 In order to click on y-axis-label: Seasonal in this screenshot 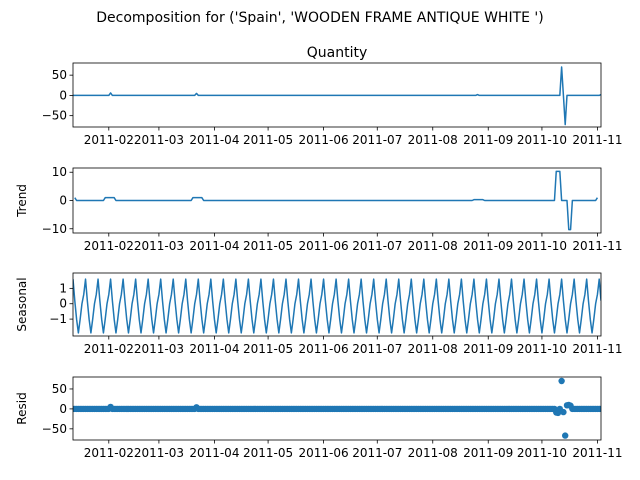, I will do `click(22, 304)`.